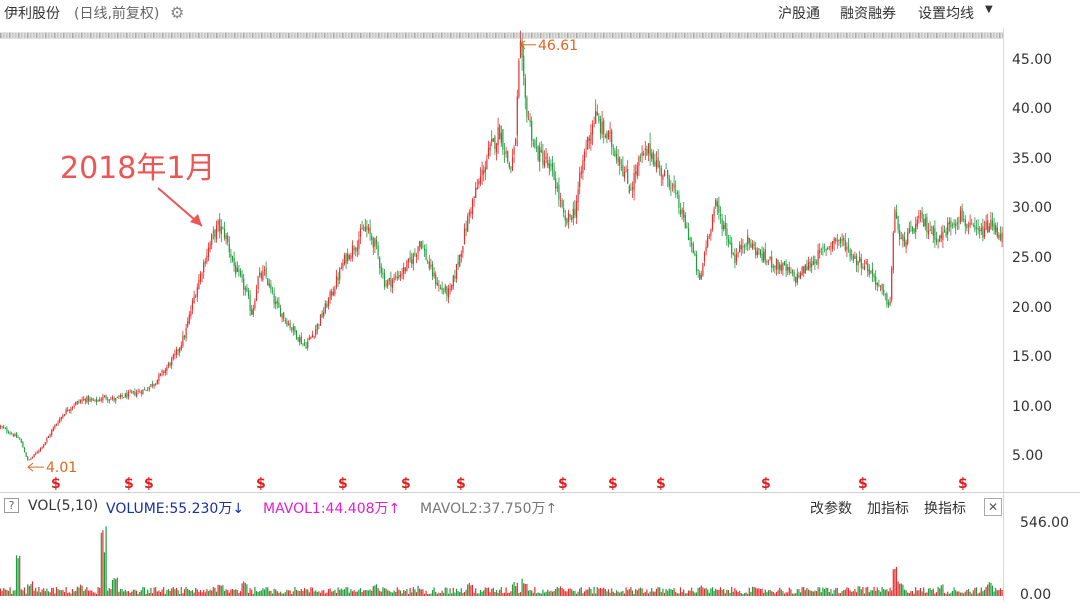 The image size is (1080, 603). I want to click on change-params-button: 改参数, so click(831, 509).